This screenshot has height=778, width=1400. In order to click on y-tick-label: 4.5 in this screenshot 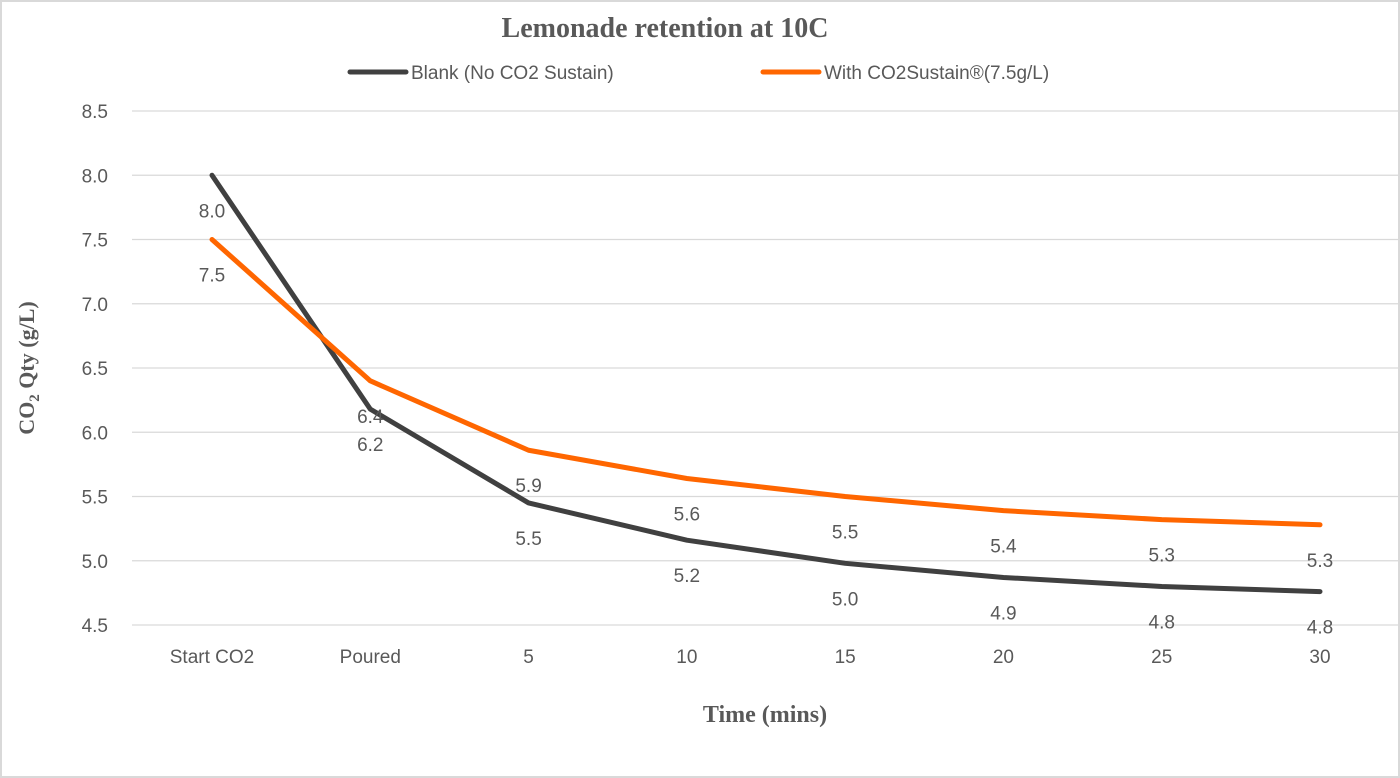, I will do `click(95, 626)`.